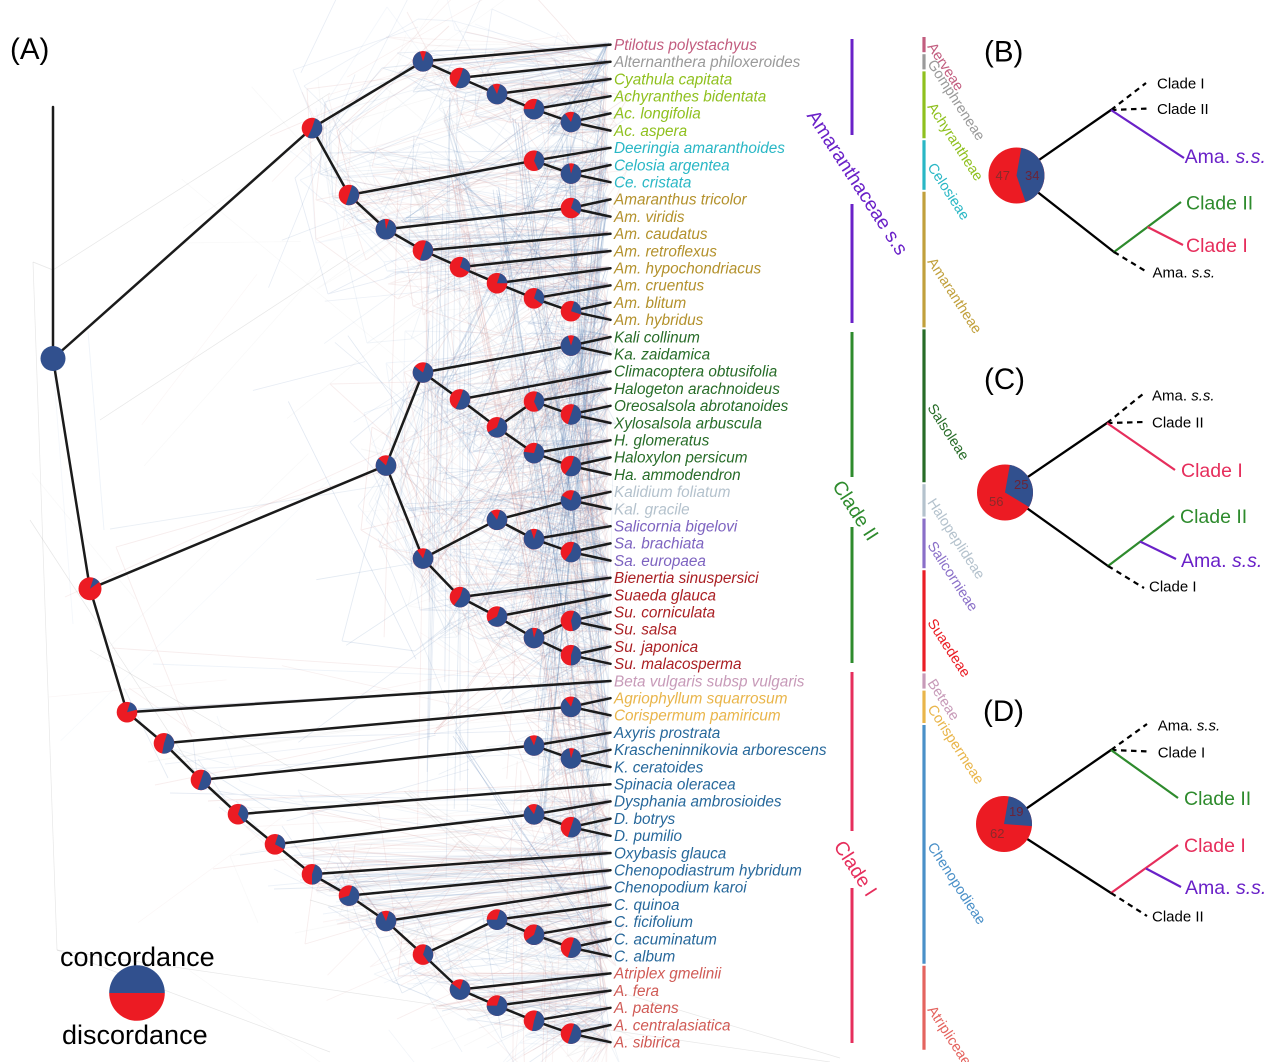  Describe the element at coordinates (650, 131) in the screenshot. I see `svg-text: Ac. aspera` at that location.